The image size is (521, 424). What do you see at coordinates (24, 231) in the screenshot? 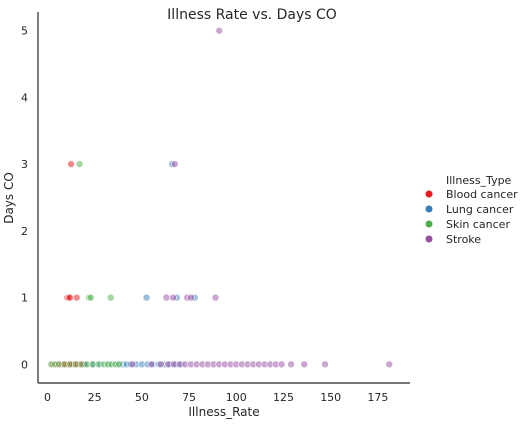
I see `y-tick-label: 2` at bounding box center [24, 231].